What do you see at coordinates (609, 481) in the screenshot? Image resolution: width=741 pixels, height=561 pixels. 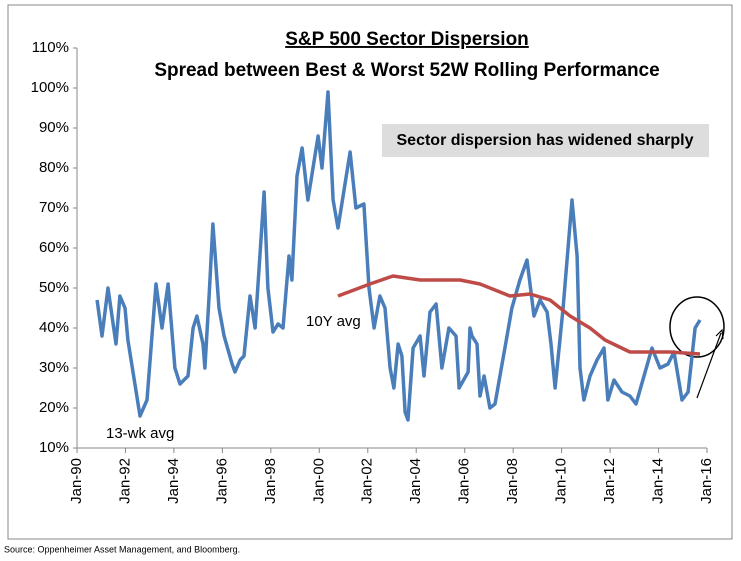 I see `x-tick-label: Jan-12` at bounding box center [609, 481].